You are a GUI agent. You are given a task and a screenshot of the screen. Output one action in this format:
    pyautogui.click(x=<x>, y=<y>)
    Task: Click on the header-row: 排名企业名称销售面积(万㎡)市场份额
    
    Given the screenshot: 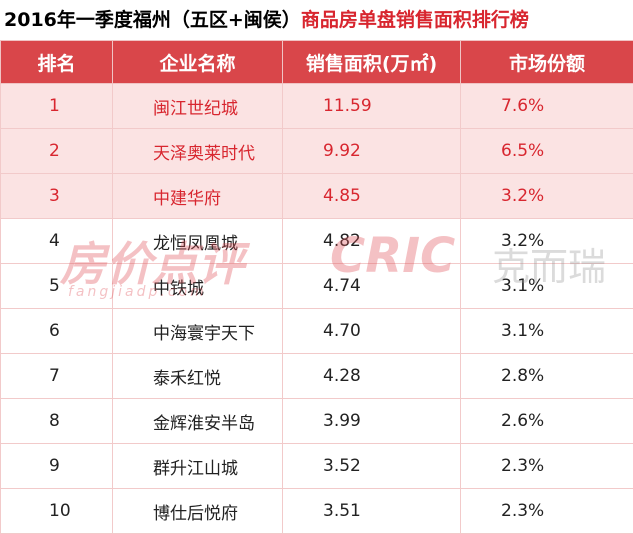 What is the action you would take?
    pyautogui.click(x=317, y=62)
    